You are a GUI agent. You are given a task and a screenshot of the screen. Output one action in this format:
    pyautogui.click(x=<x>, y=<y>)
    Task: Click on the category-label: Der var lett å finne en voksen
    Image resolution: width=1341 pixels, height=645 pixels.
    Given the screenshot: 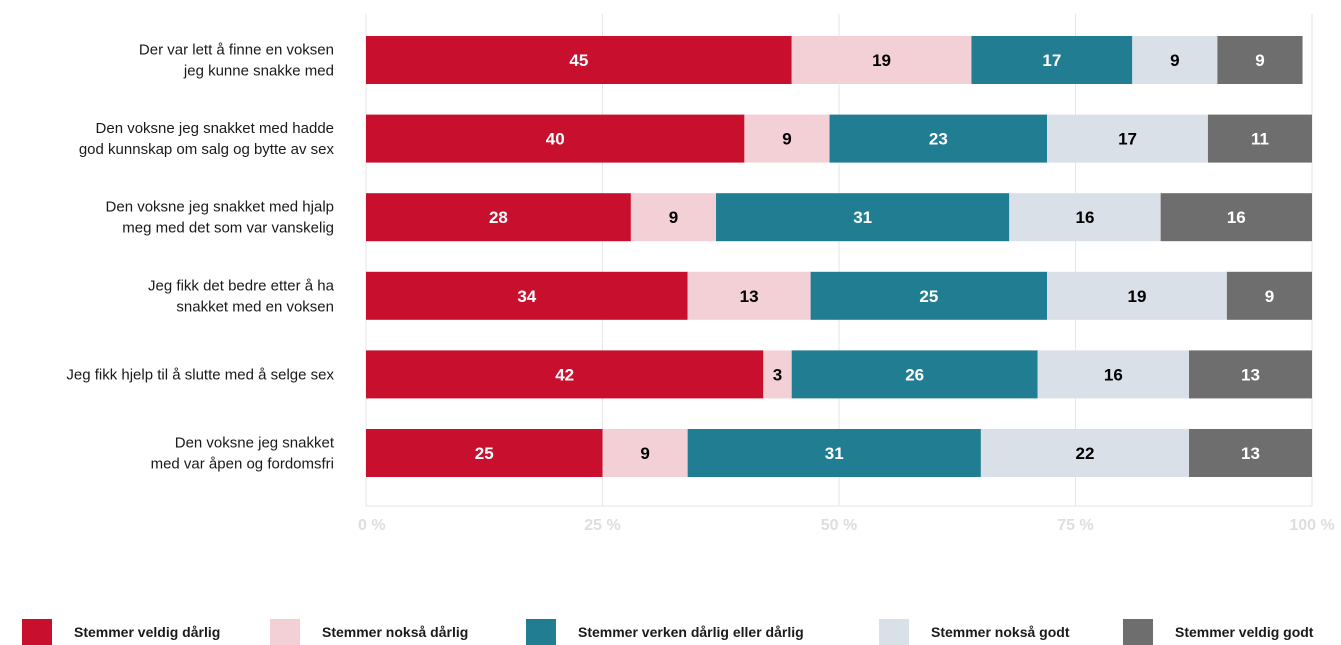 What is the action you would take?
    pyautogui.click(x=236, y=50)
    